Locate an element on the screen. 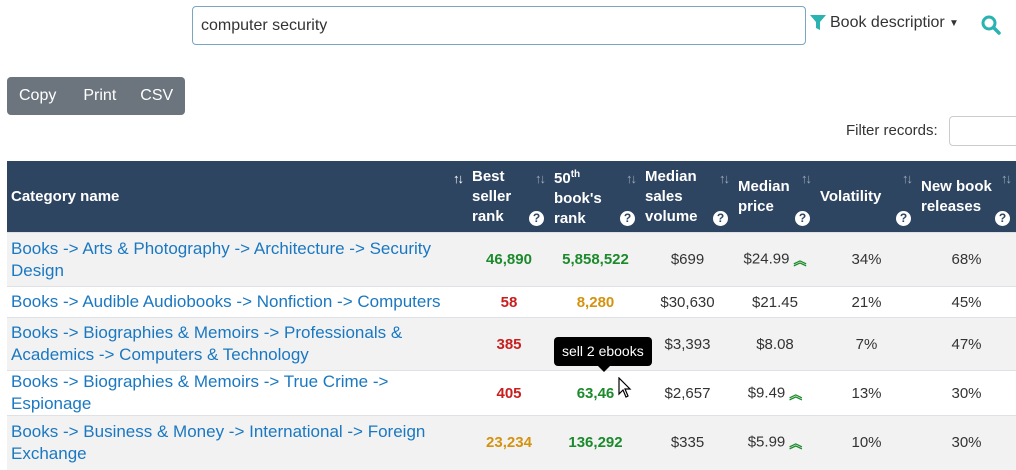 This screenshot has width=1016, height=470. median-price: $24.99 is located at coordinates (766, 259).